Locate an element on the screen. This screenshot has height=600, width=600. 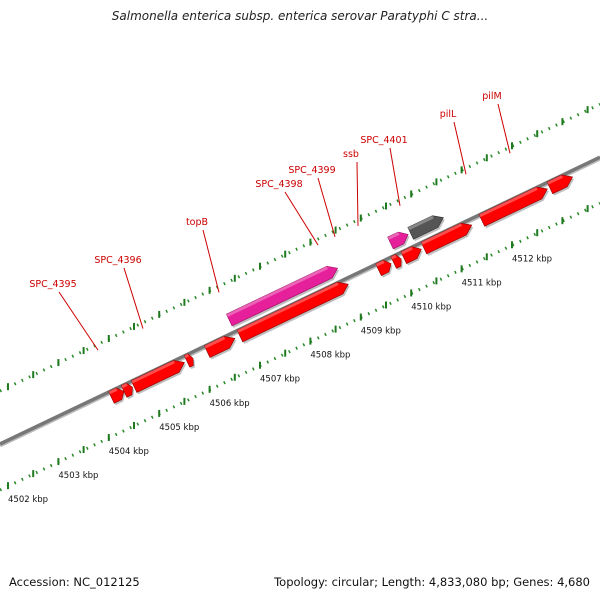
gene-label: SPC_4399 is located at coordinates (311, 170).